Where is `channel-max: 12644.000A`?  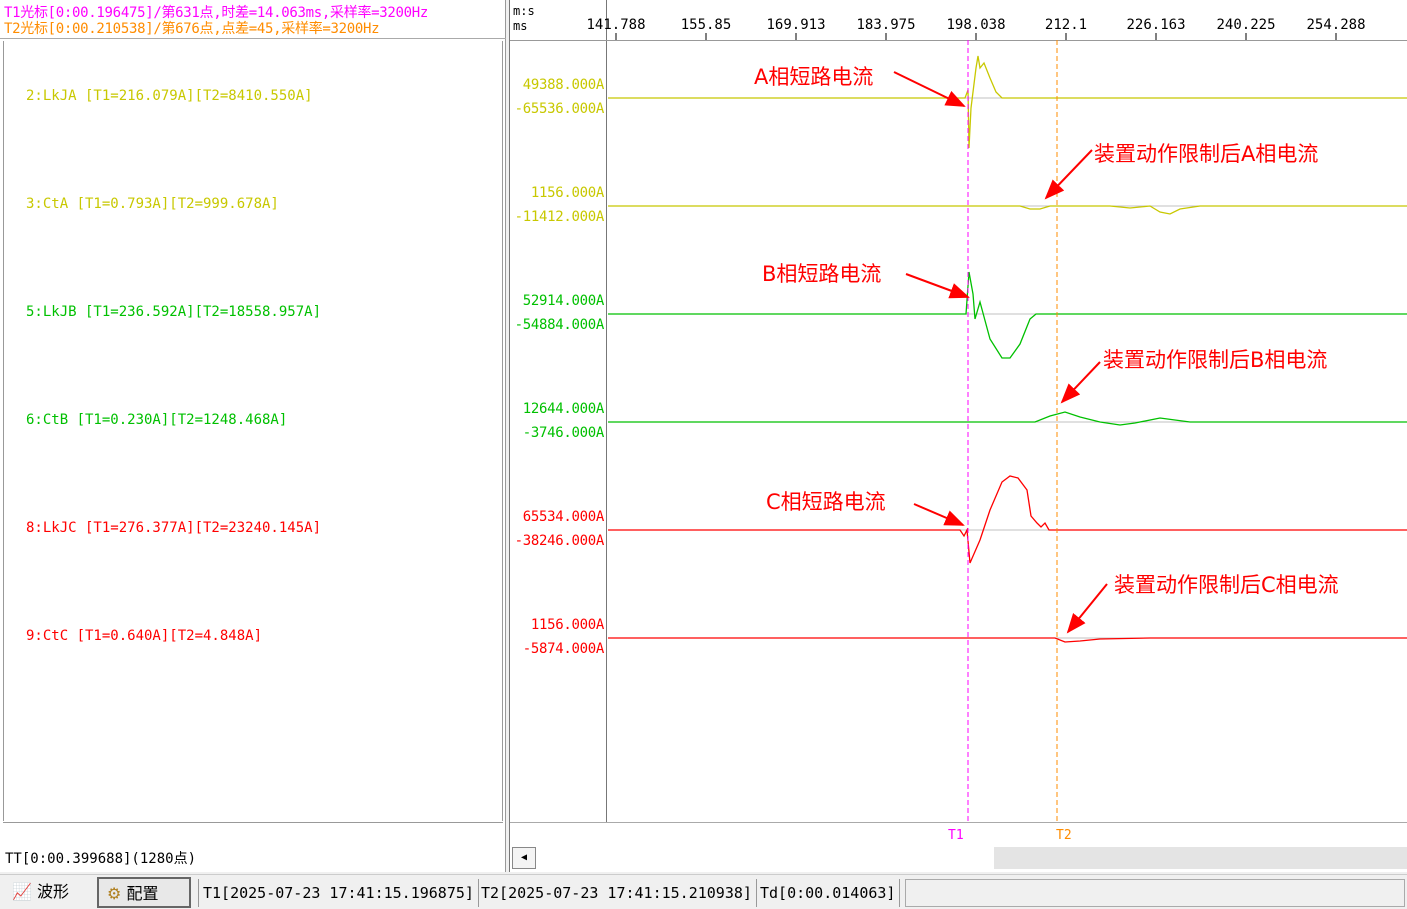 channel-max: 12644.000A is located at coordinates (563, 409).